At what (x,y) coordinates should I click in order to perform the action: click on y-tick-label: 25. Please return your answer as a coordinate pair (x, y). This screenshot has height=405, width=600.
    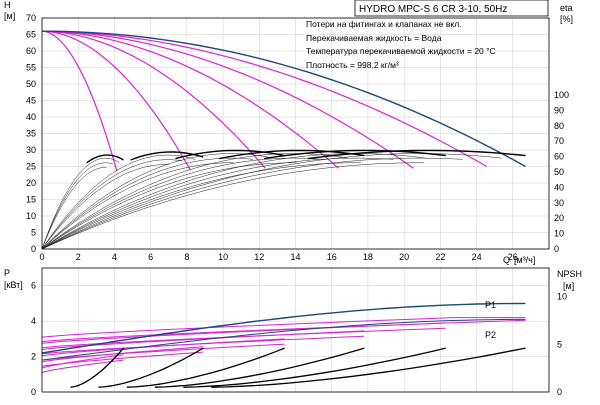
    Looking at the image, I should click on (31, 167).